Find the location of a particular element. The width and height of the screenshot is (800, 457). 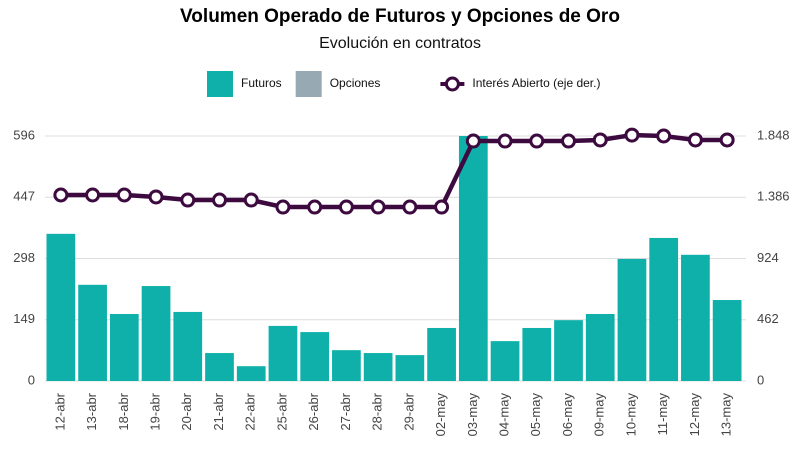

y2-tick-label: 462 is located at coordinates (768, 318).